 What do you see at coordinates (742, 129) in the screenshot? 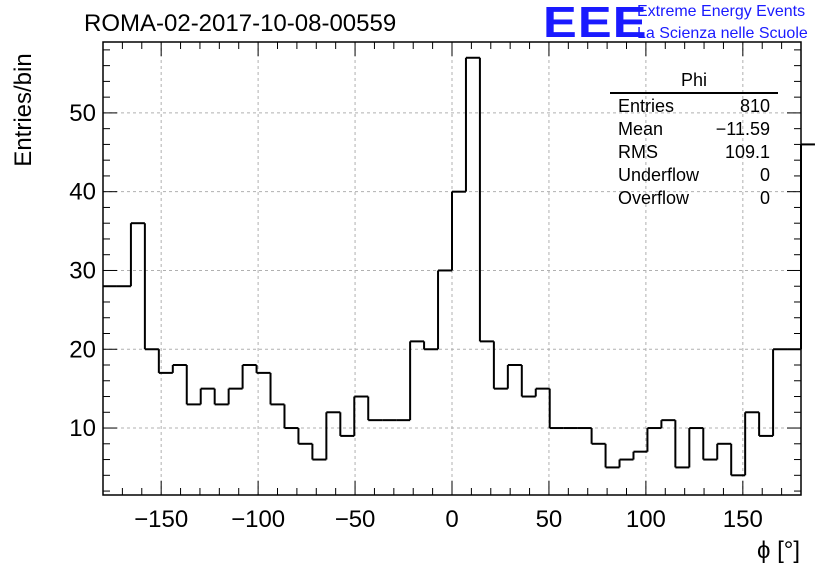
I see `stats-value: −11.59` at bounding box center [742, 129].